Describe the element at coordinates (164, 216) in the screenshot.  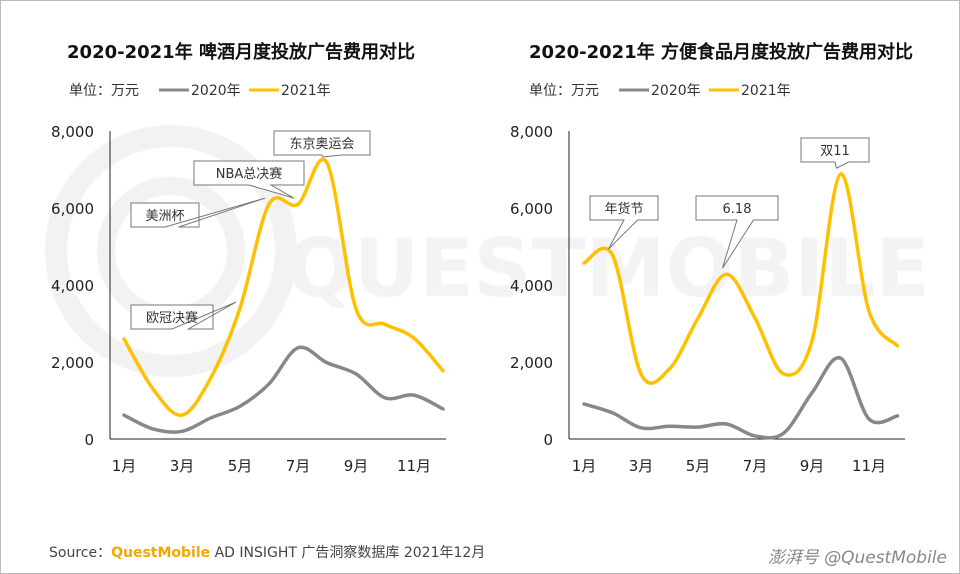
I see `annotation-label: 美洲杯` at that location.